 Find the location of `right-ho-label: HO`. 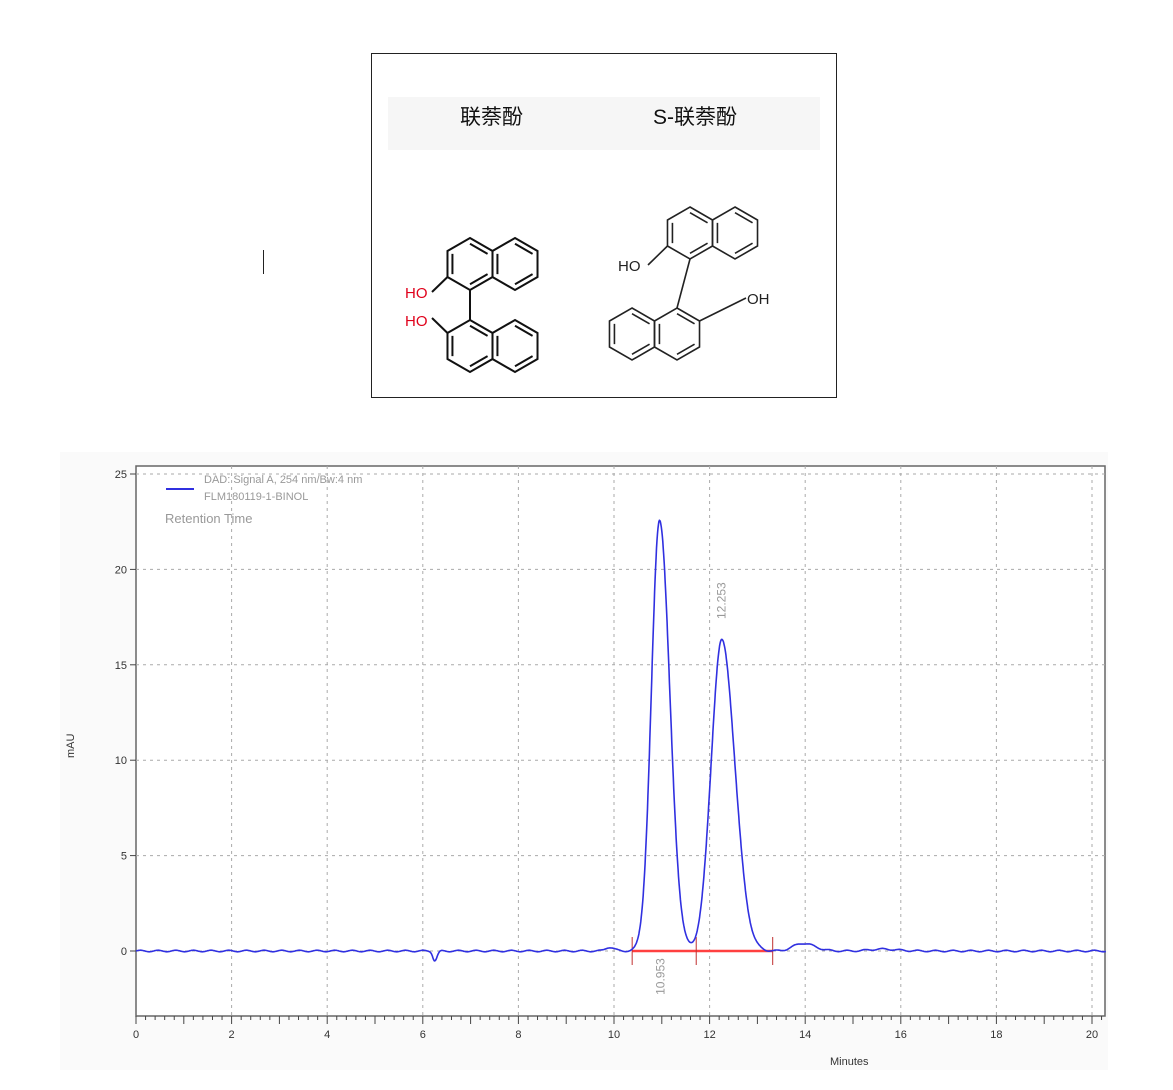

right-ho-label: HO is located at coordinates (629, 266).